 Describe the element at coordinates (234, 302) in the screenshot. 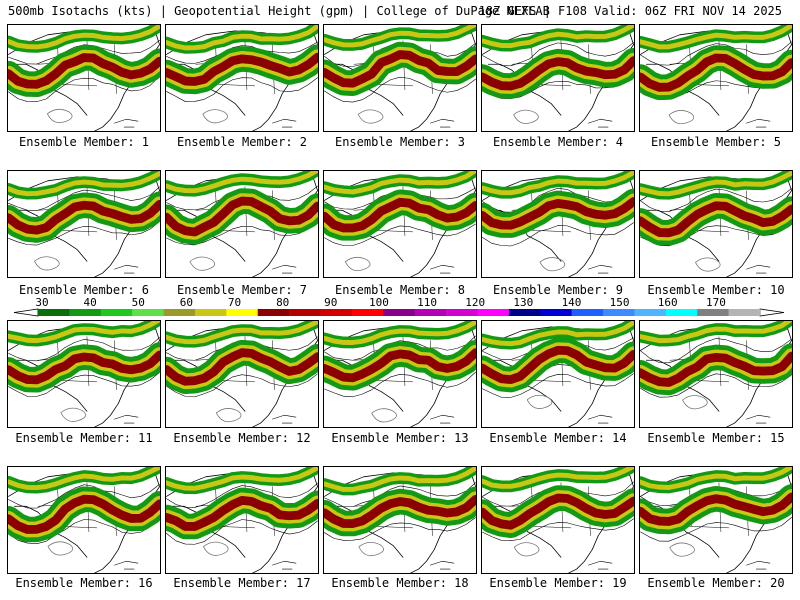

I see `colorbar-tick-label: 70` at that location.